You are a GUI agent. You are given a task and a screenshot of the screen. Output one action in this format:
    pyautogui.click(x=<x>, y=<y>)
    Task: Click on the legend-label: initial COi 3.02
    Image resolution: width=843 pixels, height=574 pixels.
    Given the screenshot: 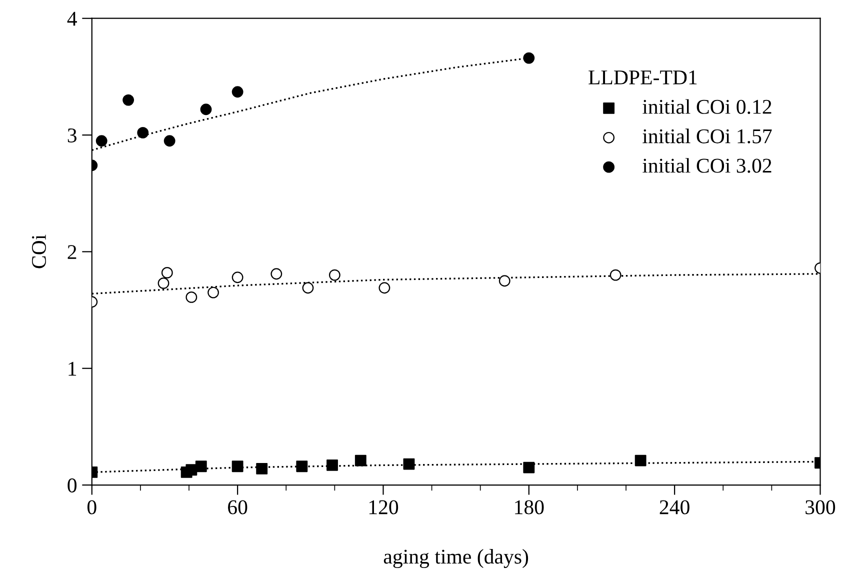 What is the action you would take?
    pyautogui.click(x=707, y=165)
    